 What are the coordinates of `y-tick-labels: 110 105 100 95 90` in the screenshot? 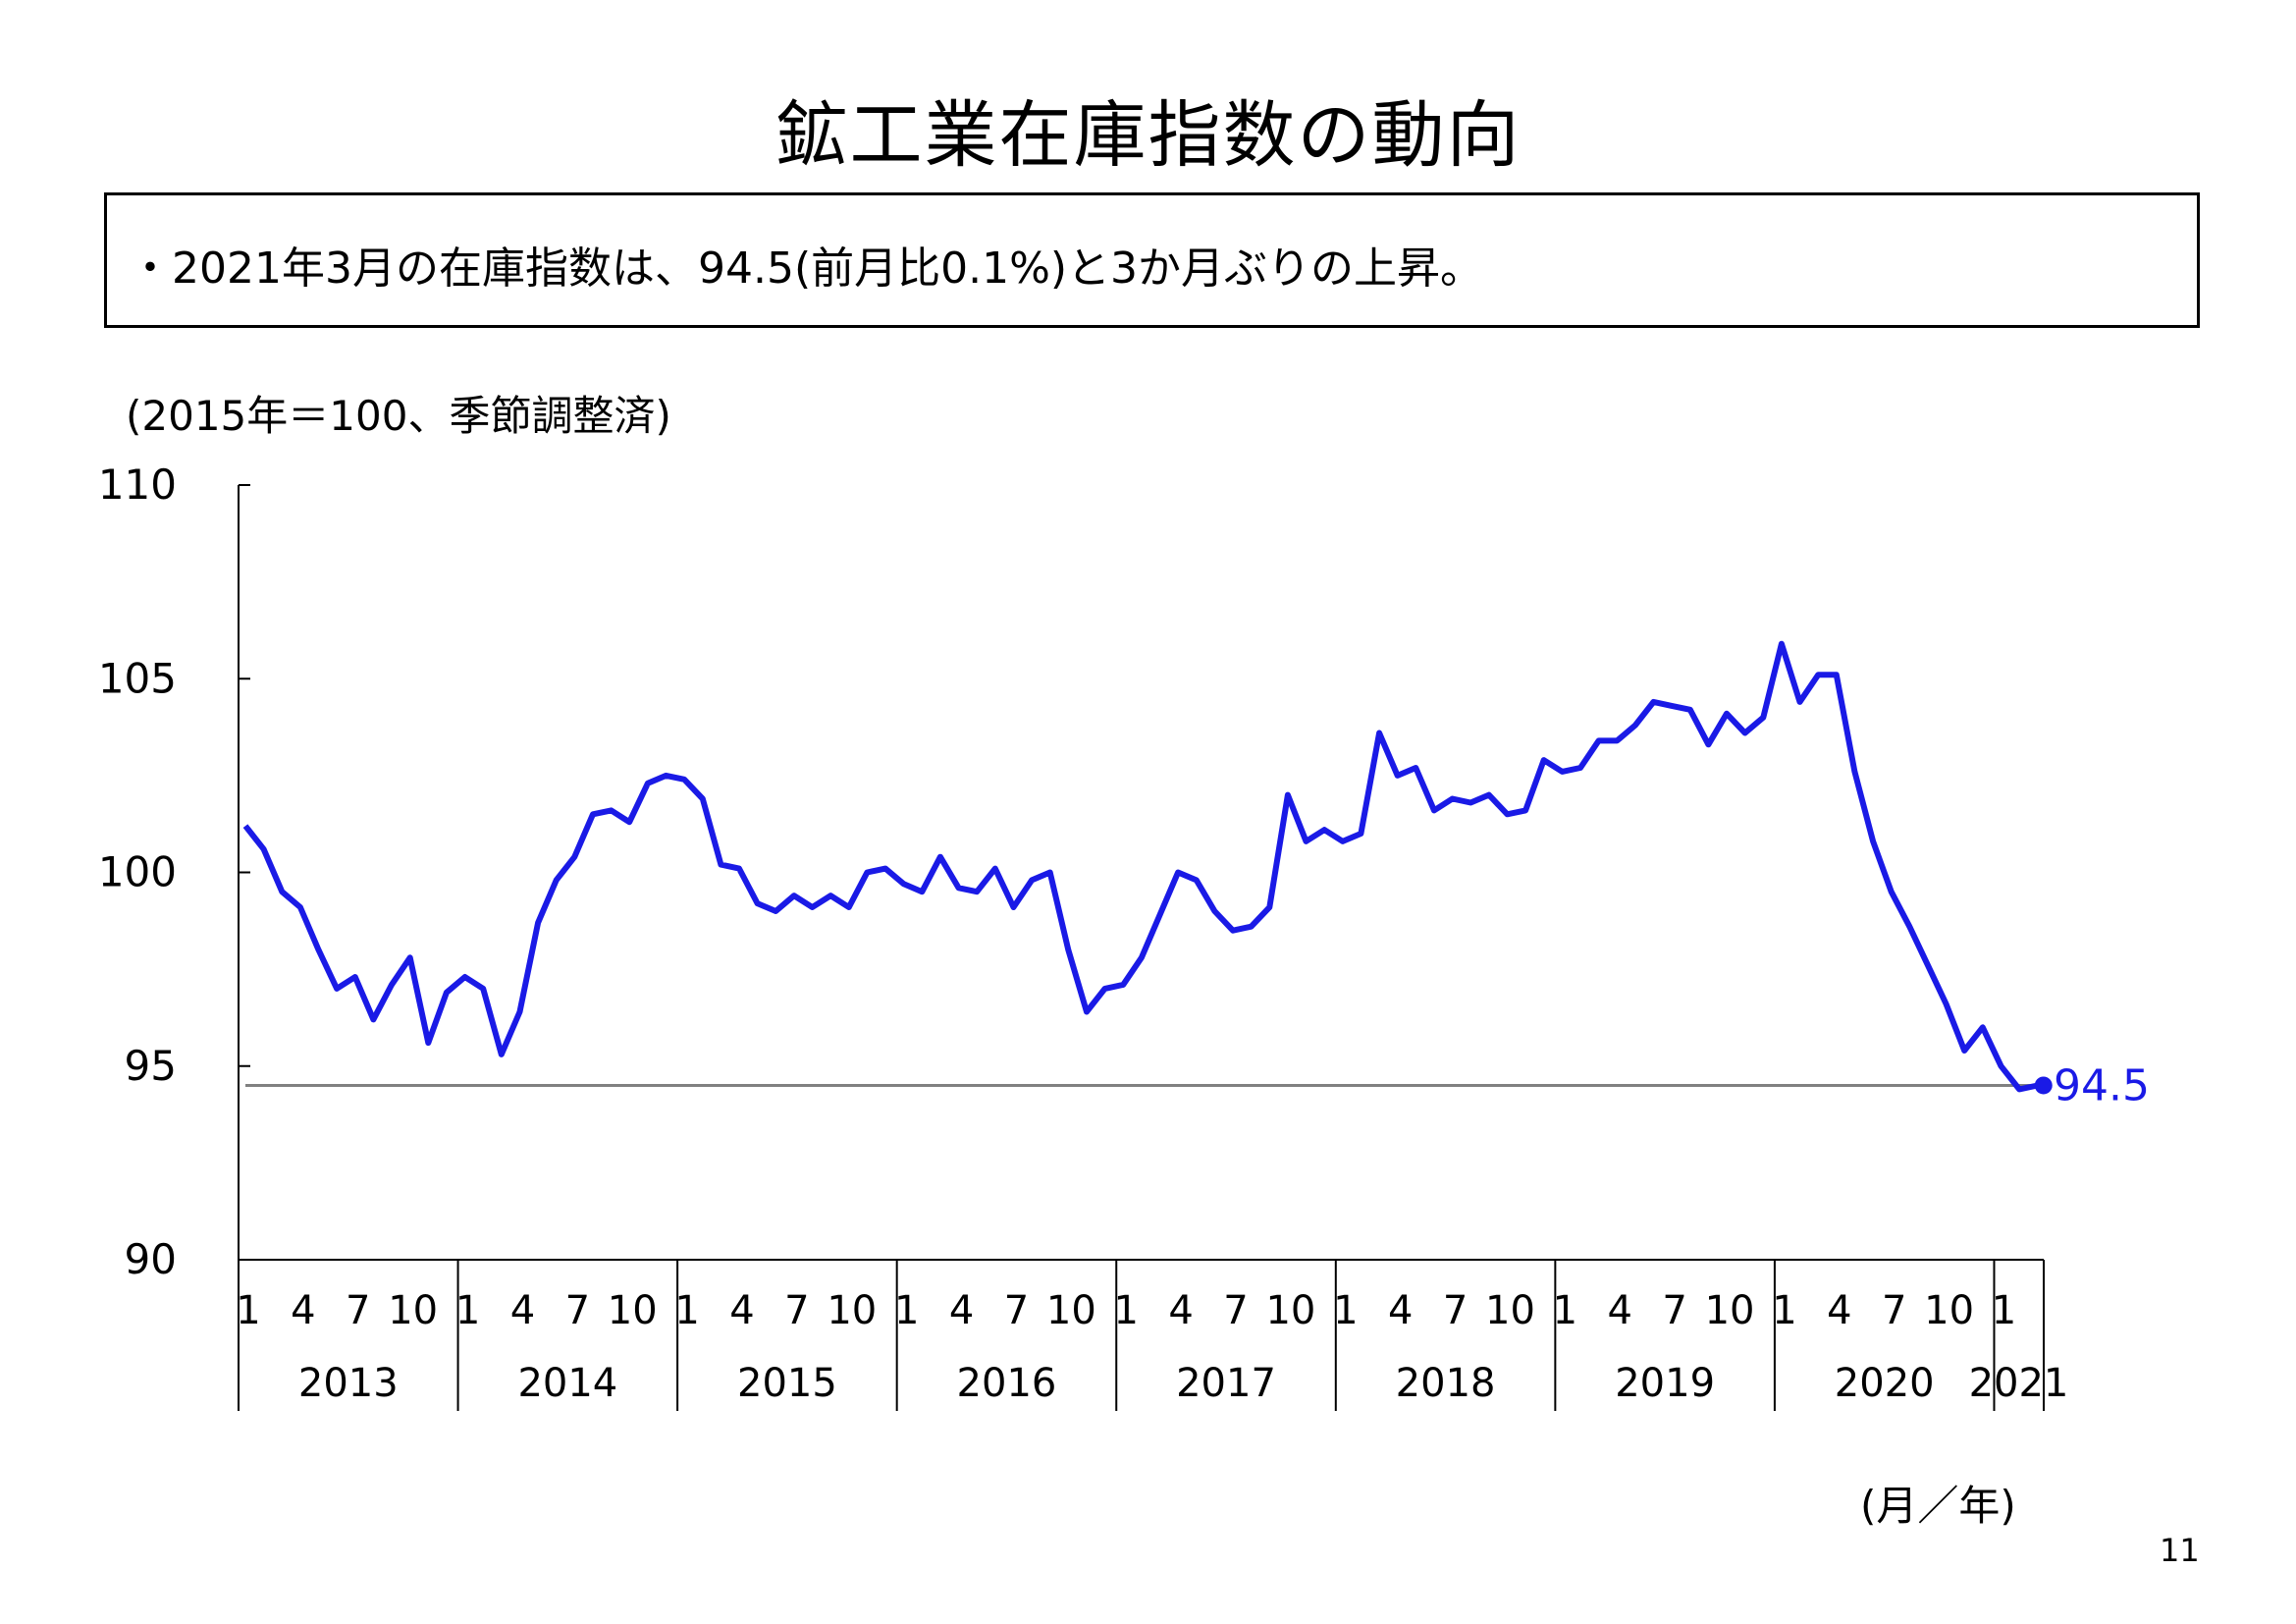 It's located at (137, 871).